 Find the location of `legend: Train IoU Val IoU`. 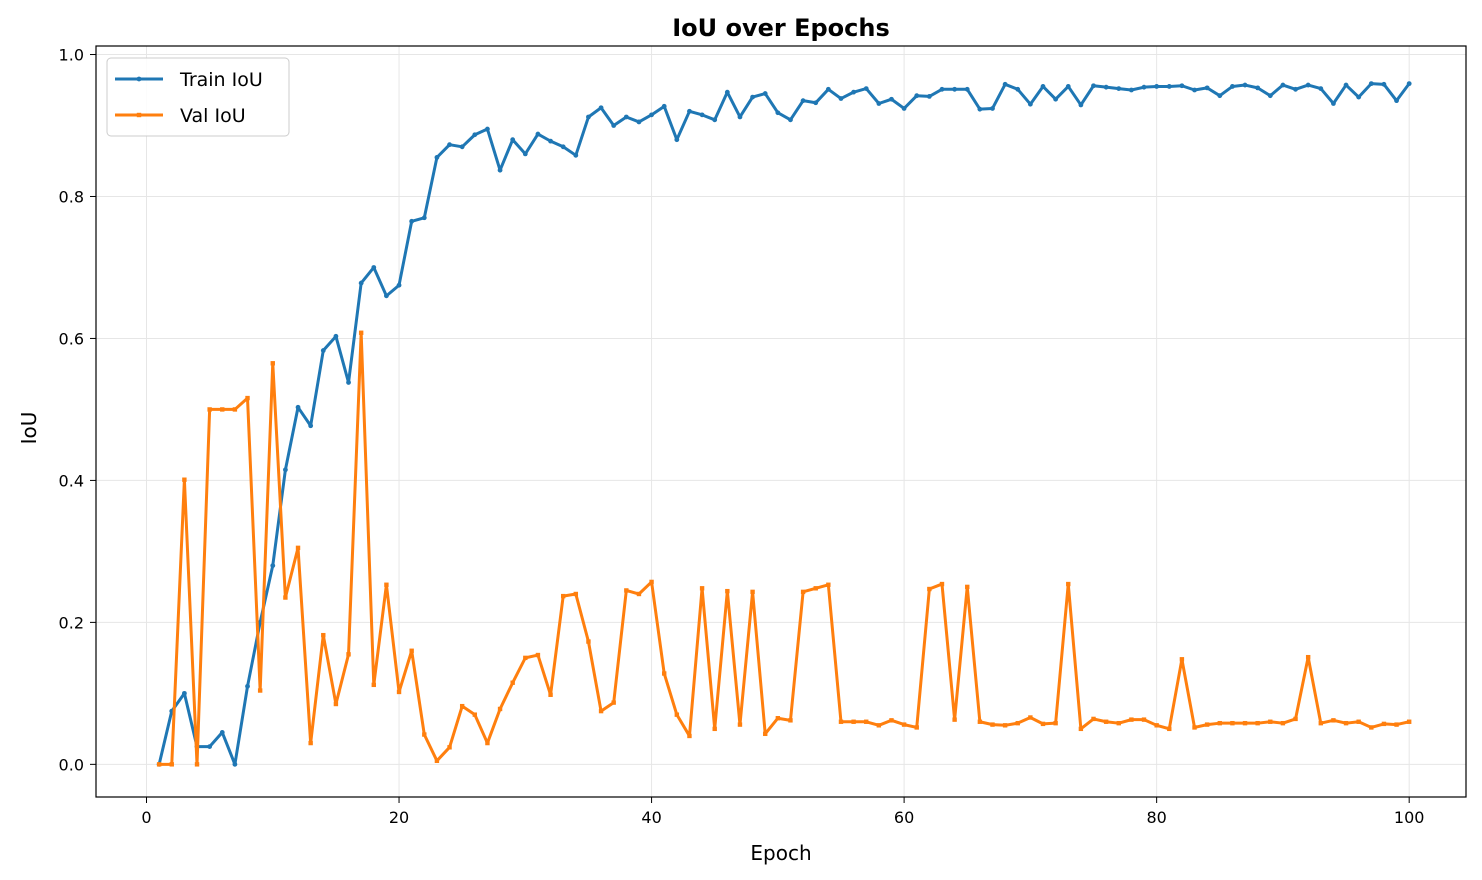

legend: Train IoU Val IoU is located at coordinates (198, 97).